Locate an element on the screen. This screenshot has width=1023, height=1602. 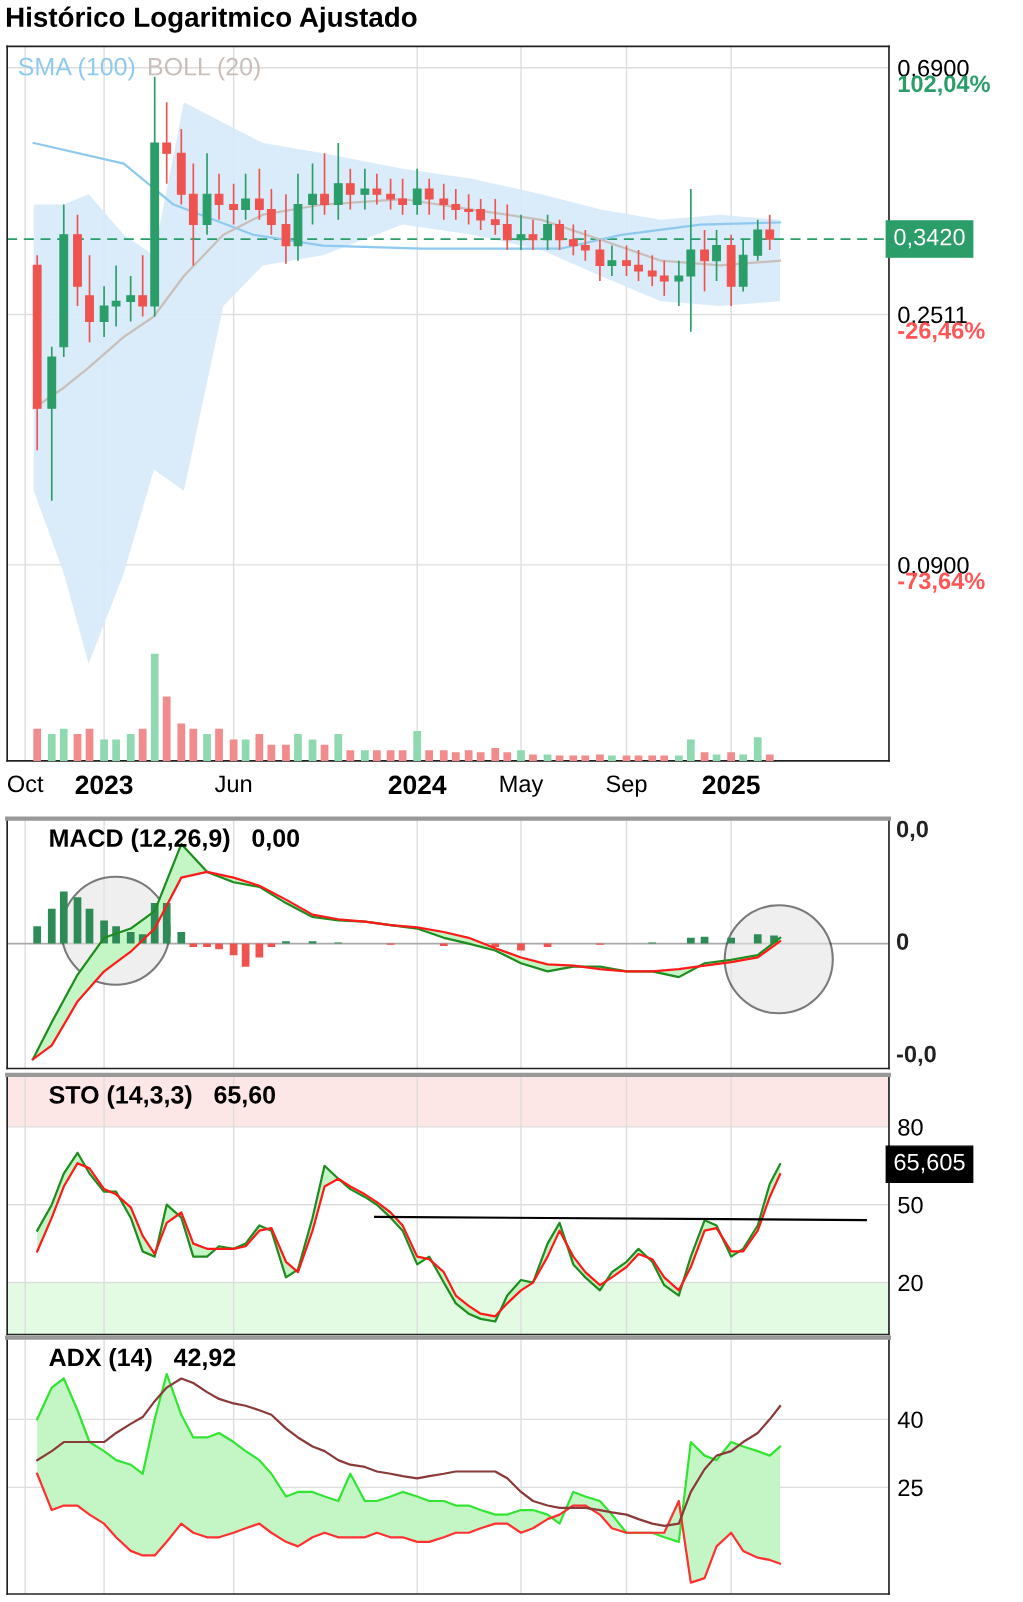
chart-title: MACD (12,26,9) 0,00 is located at coordinates (175, 840).